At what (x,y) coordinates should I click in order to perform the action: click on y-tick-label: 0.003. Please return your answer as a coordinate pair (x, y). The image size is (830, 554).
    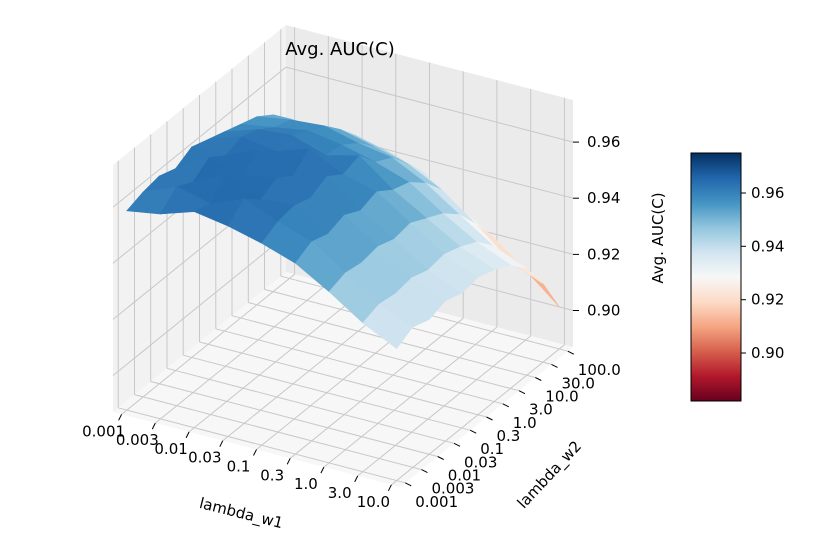
    Looking at the image, I should click on (453, 489).